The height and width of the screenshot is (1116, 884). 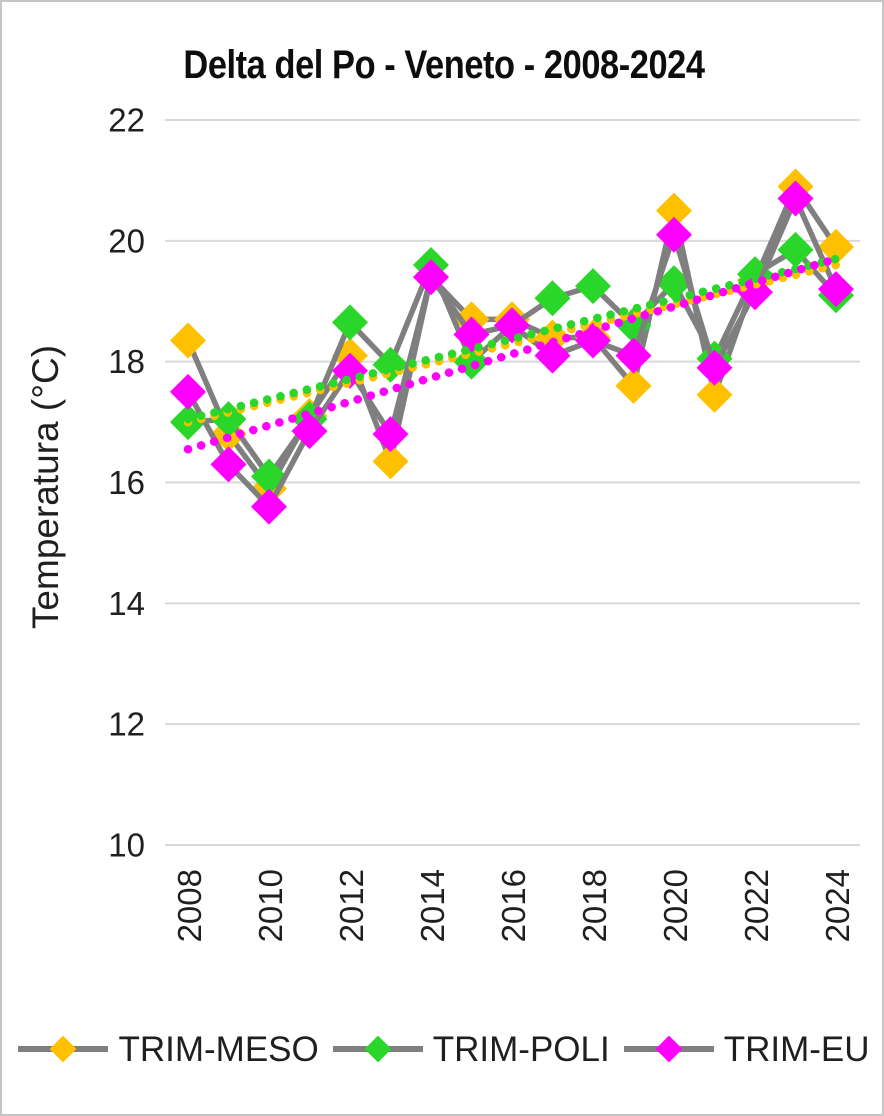 What do you see at coordinates (512, 339) in the screenshot?
I see `trendline-trim-poli` at bounding box center [512, 339].